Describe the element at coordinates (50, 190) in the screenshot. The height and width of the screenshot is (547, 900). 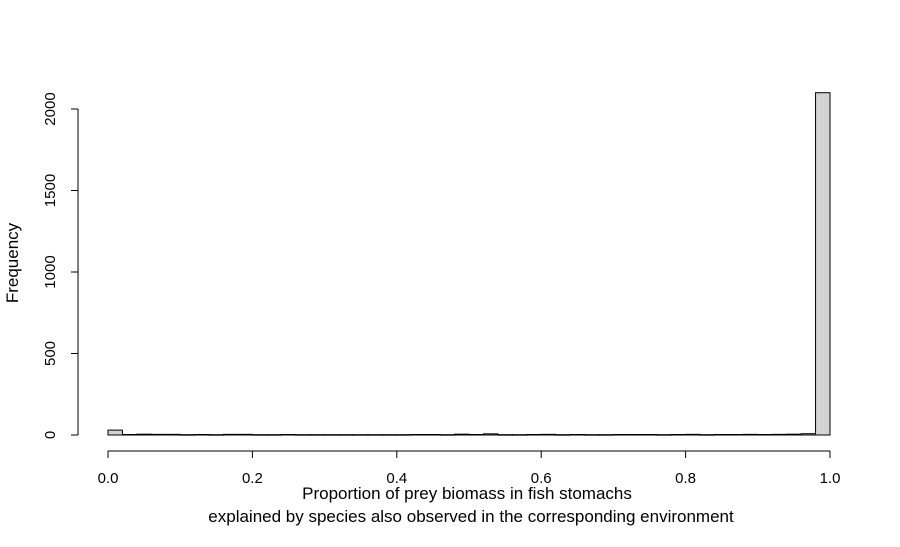
I see `y-tick-label: 1500` at that location.